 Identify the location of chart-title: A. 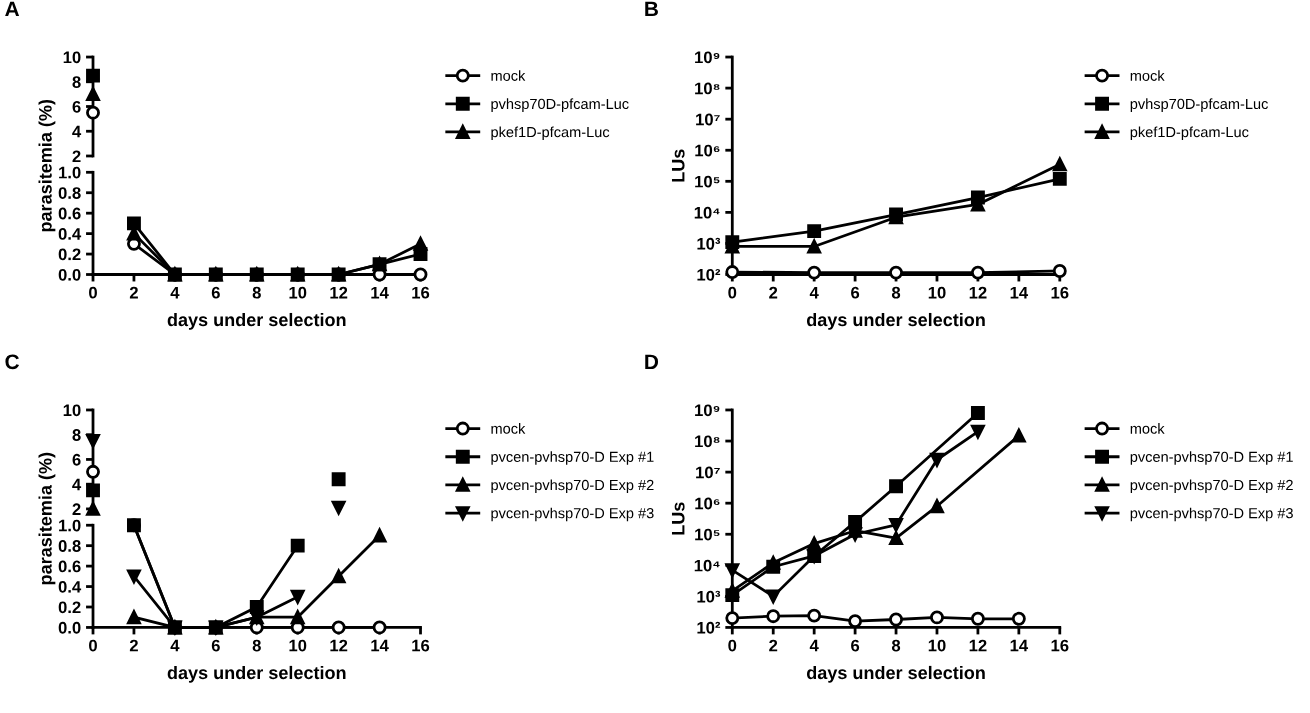
(12, 9).